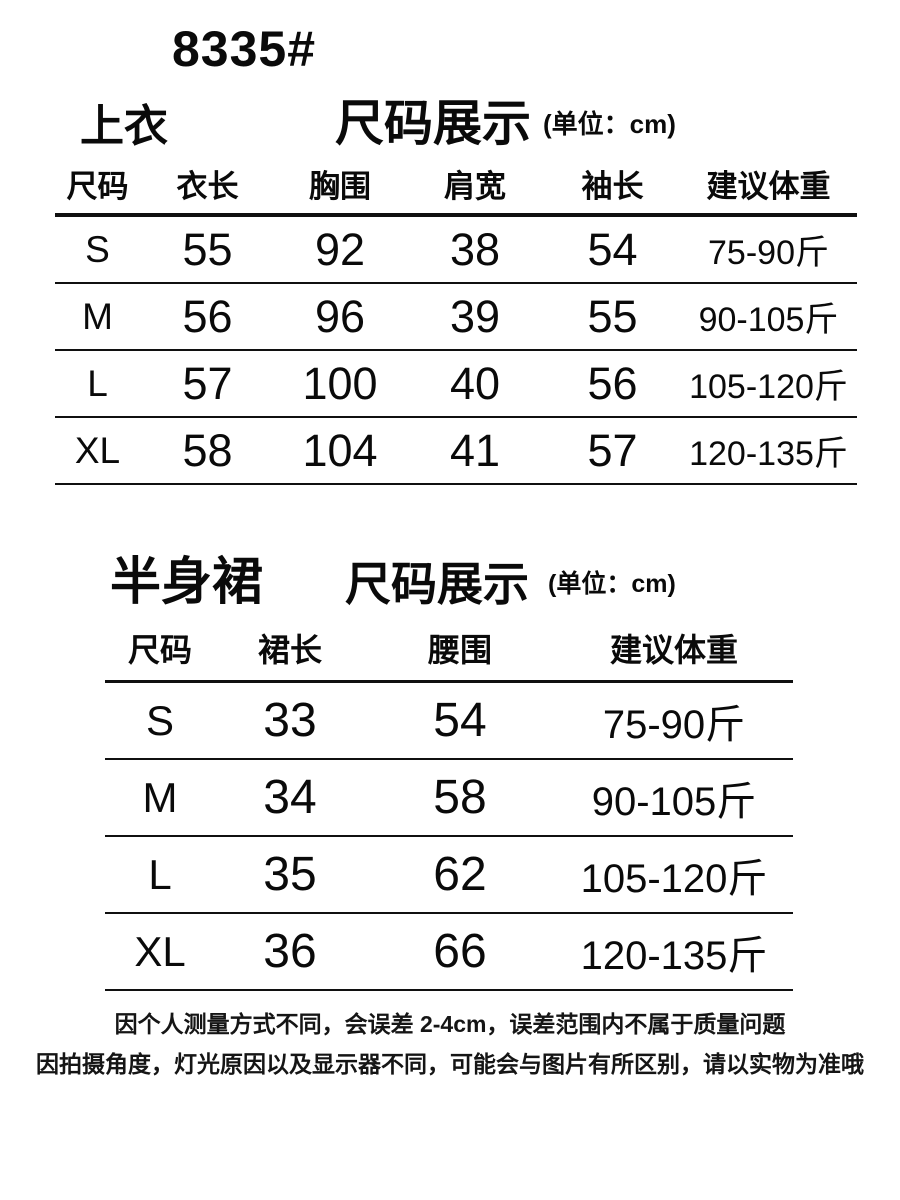 The image size is (900, 1200). Describe the element at coordinates (460, 875) in the screenshot. I see `table-cell: 62` at that location.